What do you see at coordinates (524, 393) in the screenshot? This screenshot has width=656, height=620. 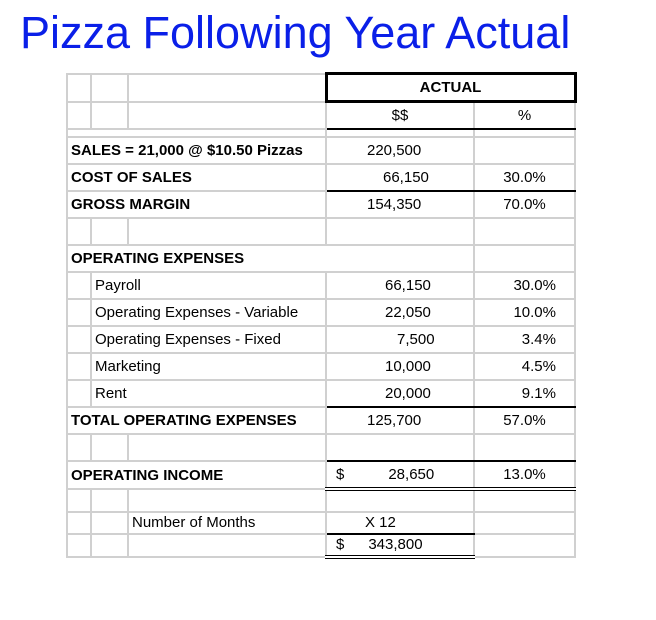 I see `expense-percent: 9.1%` at bounding box center [524, 393].